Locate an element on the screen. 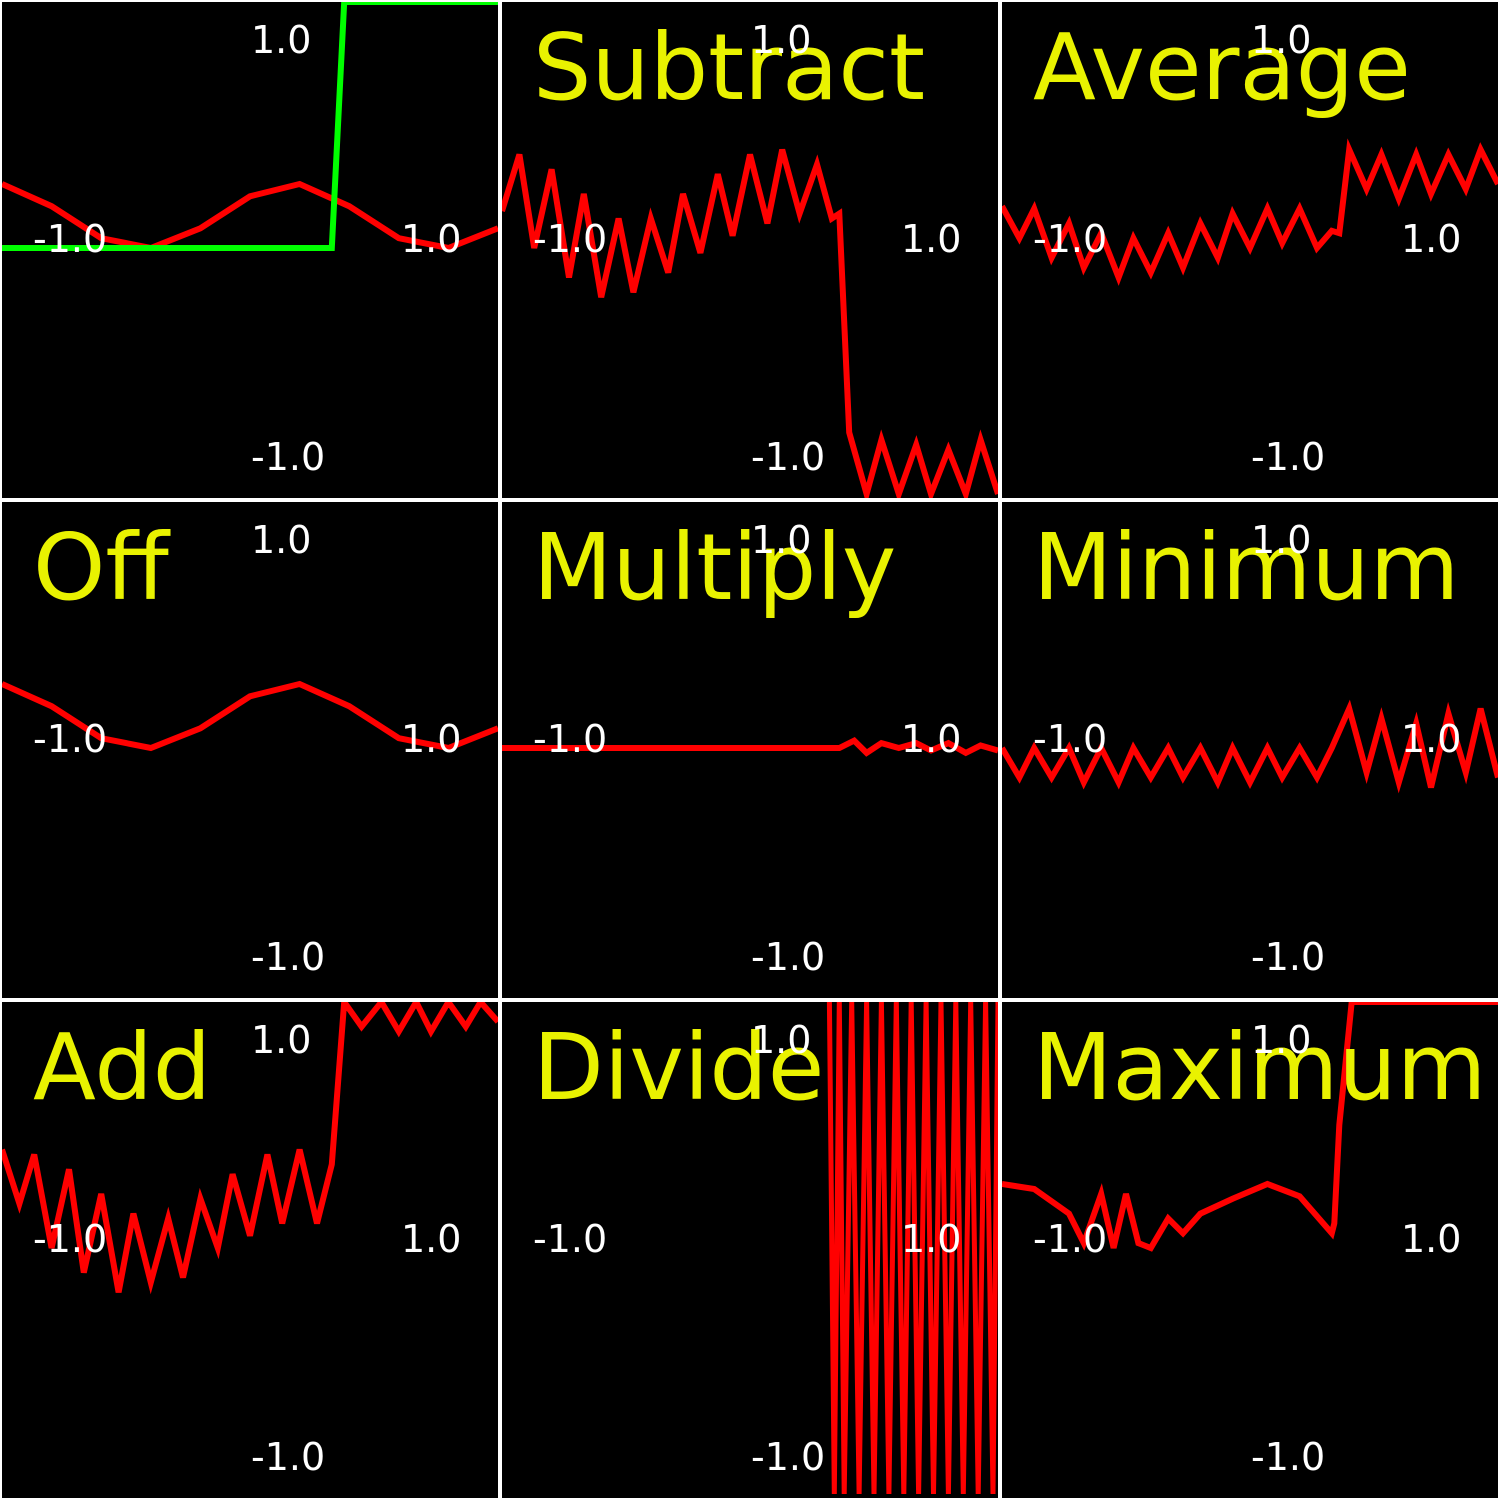 The width and height of the screenshot is (1500, 1500). chart-panel-subtract: Subtract 1.0 -1.0 1.0 -1.0 is located at coordinates (750, 250).